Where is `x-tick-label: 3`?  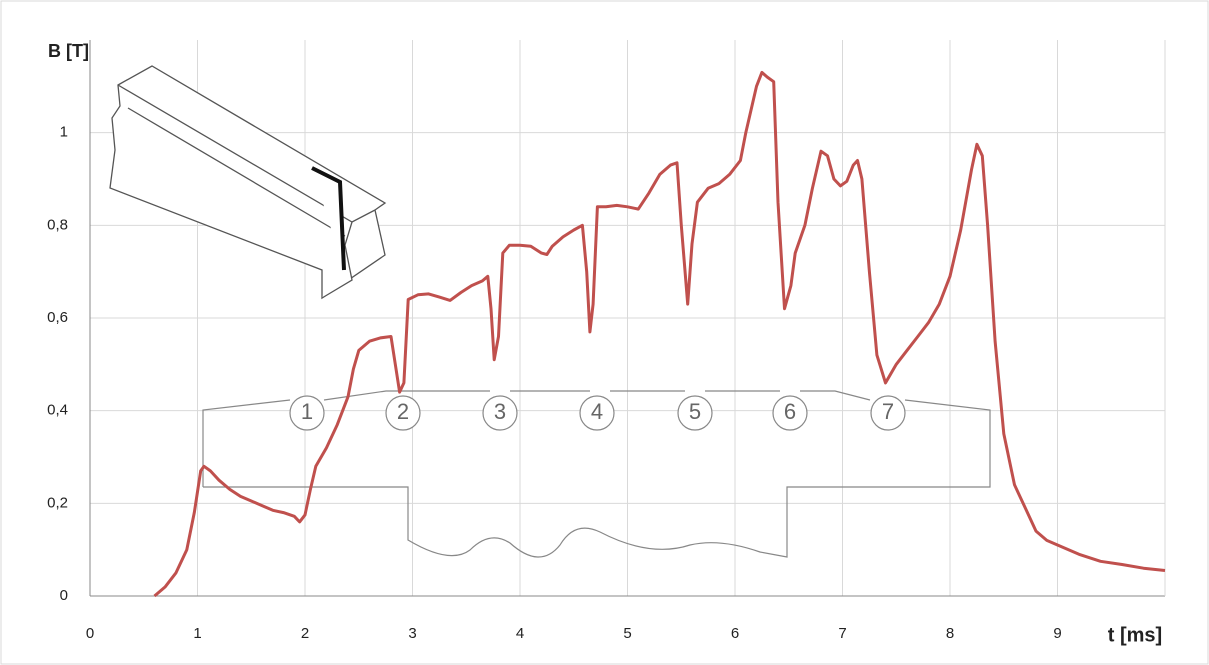 x-tick-label: 3 is located at coordinates (412, 633).